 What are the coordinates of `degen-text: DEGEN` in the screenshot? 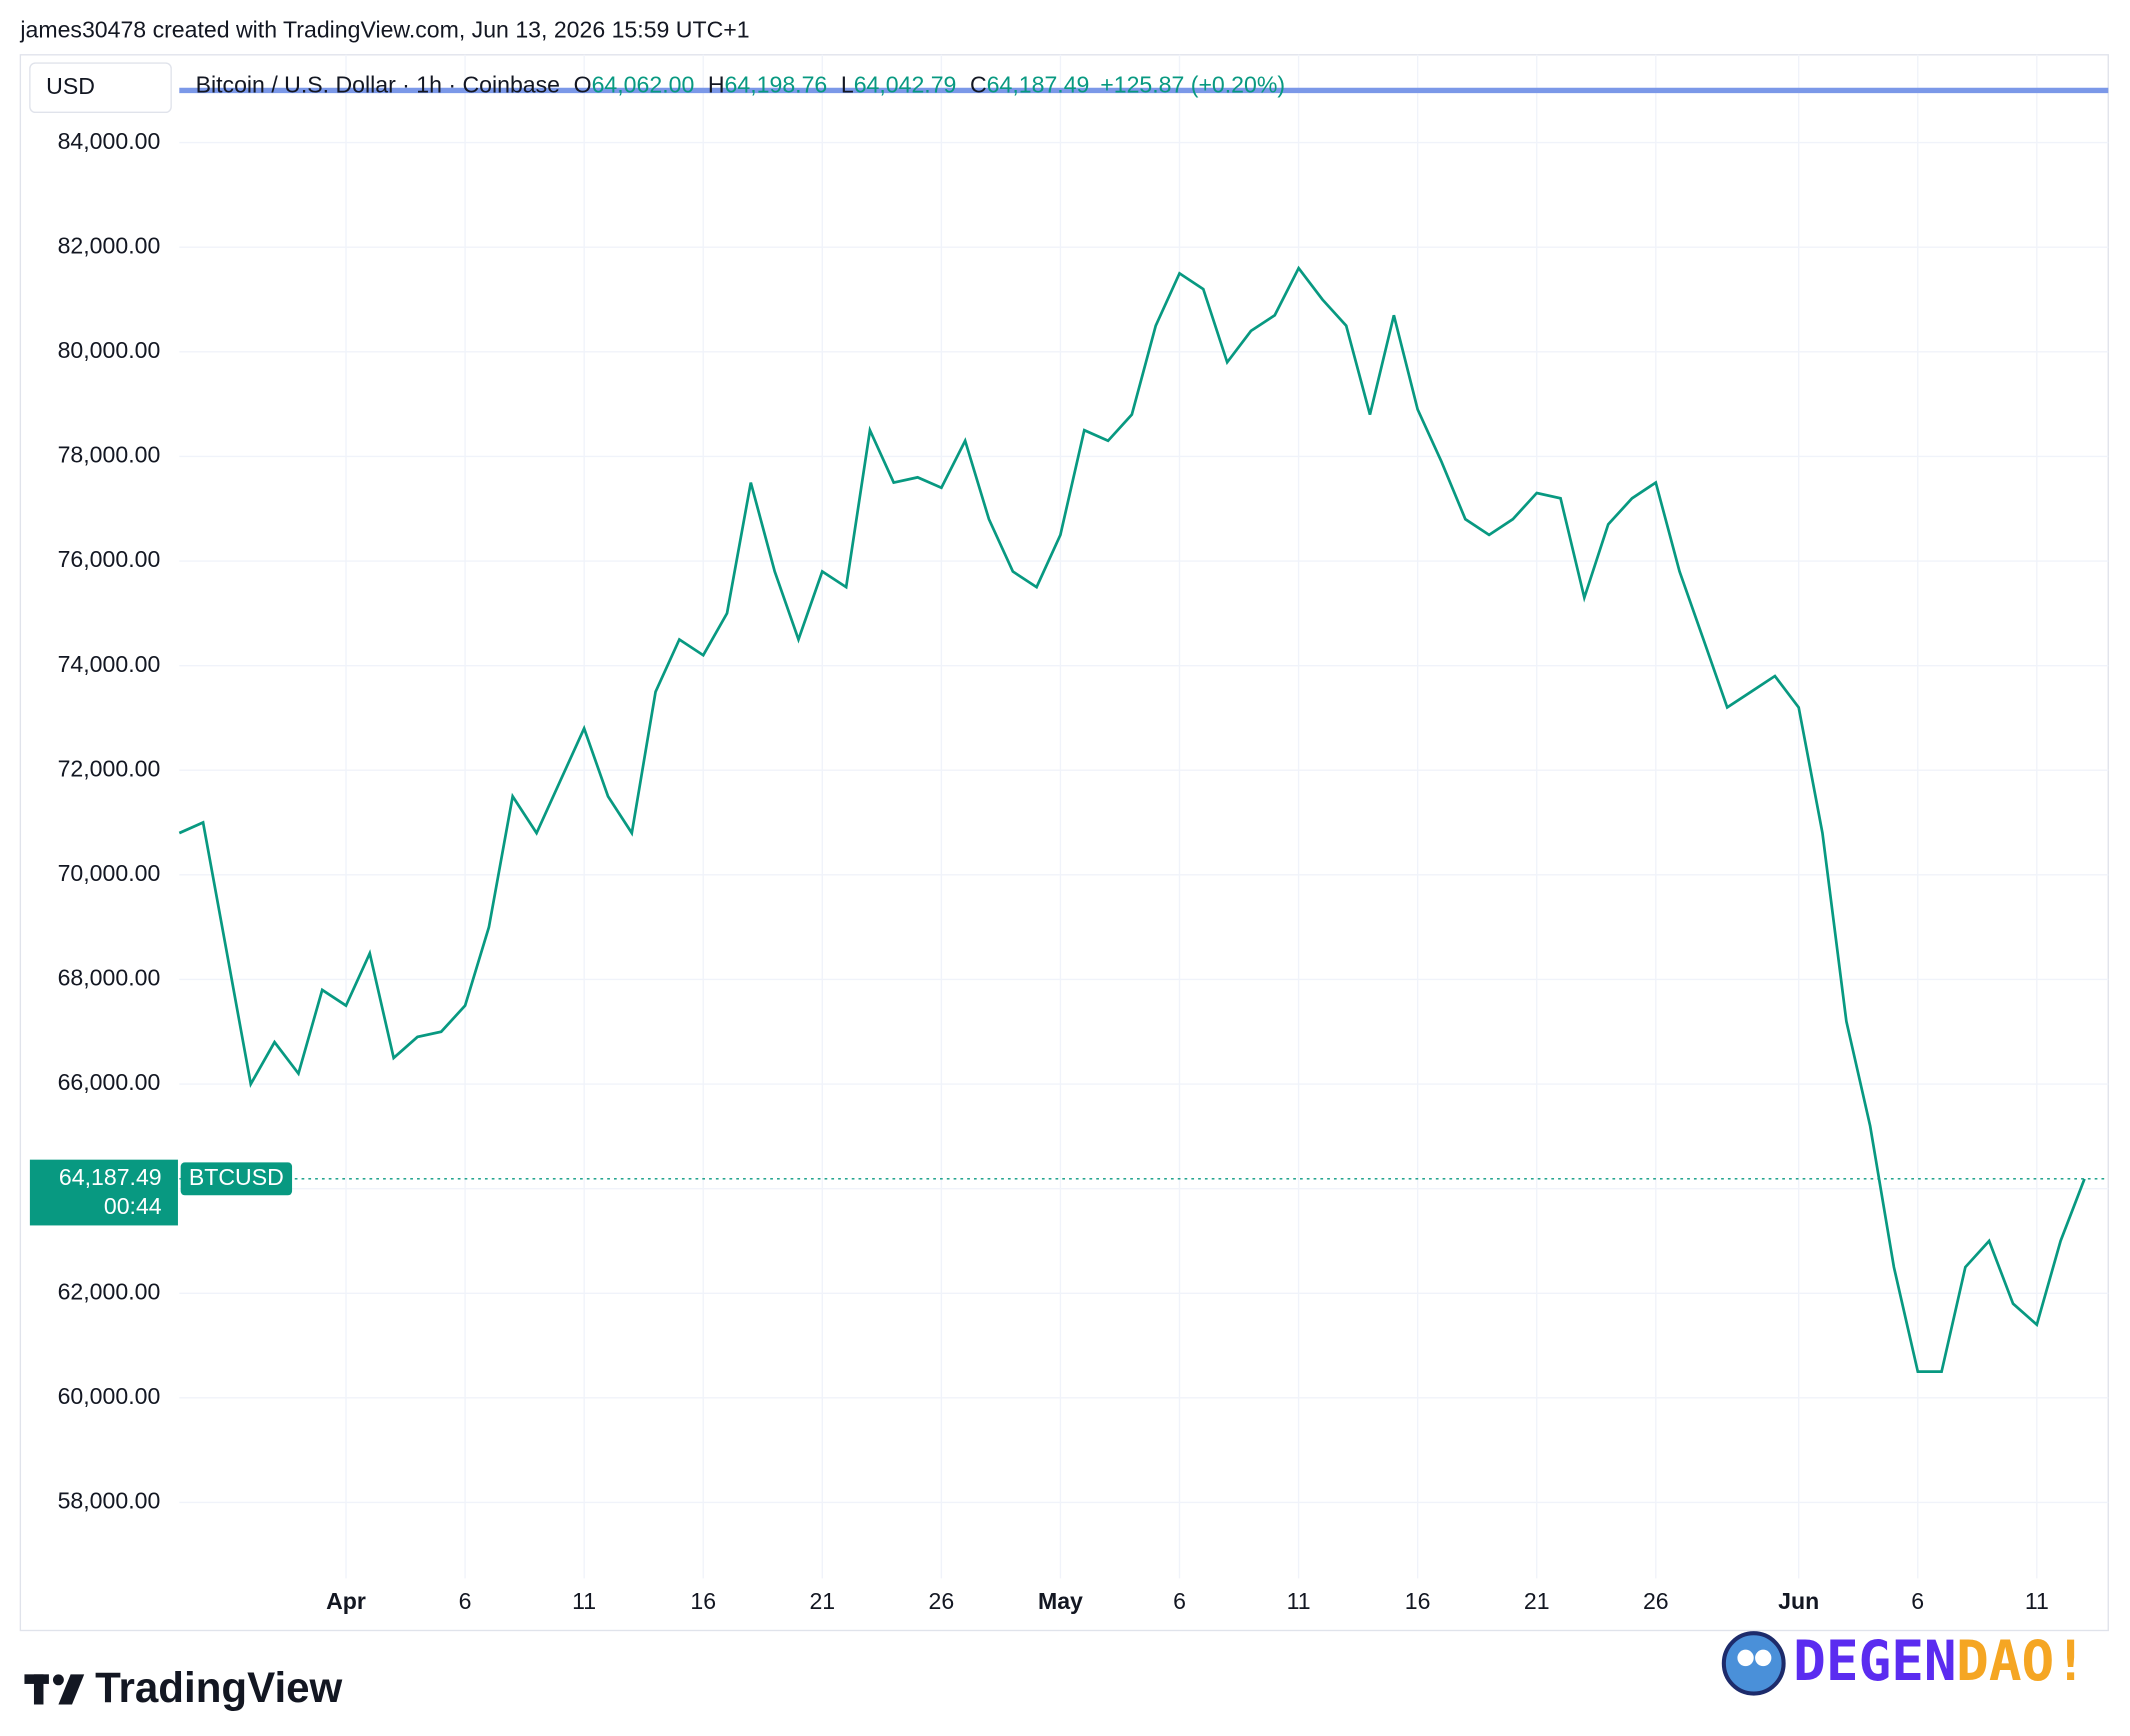 It's located at (1875, 1661).